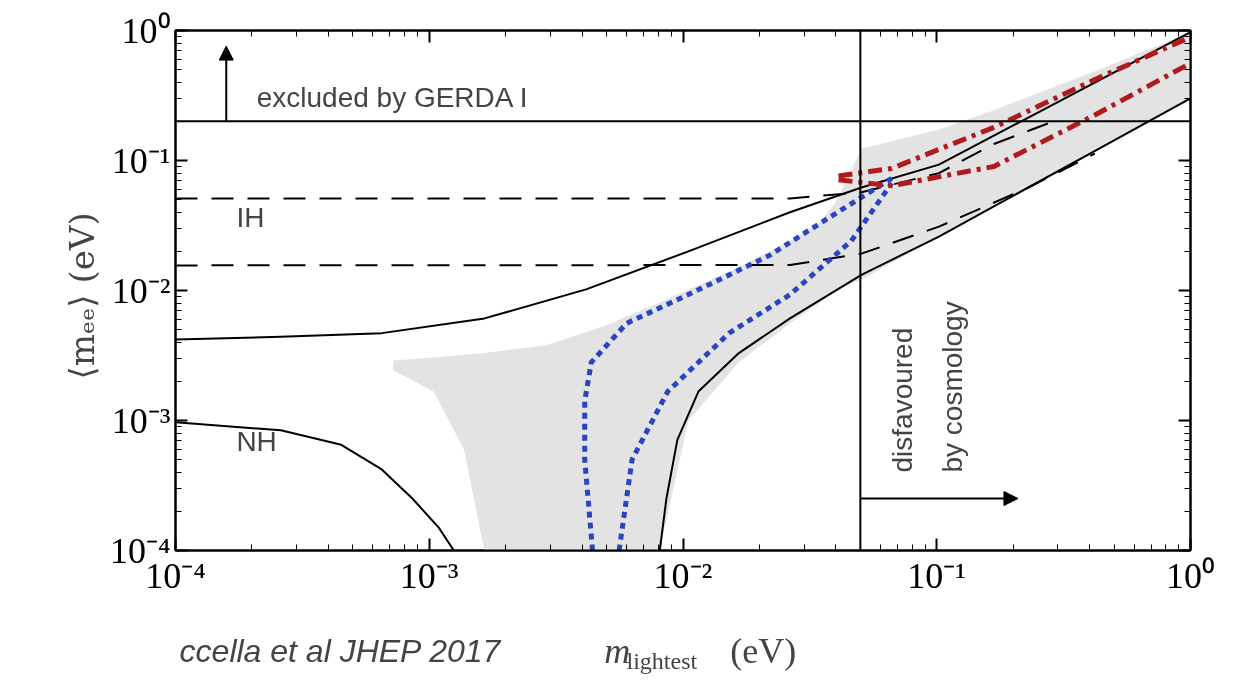 Image resolution: width=1247 pixels, height=700 pixels. Describe the element at coordinates (141, 420) in the screenshot. I see `y-tick-label: 10⁻³` at that location.